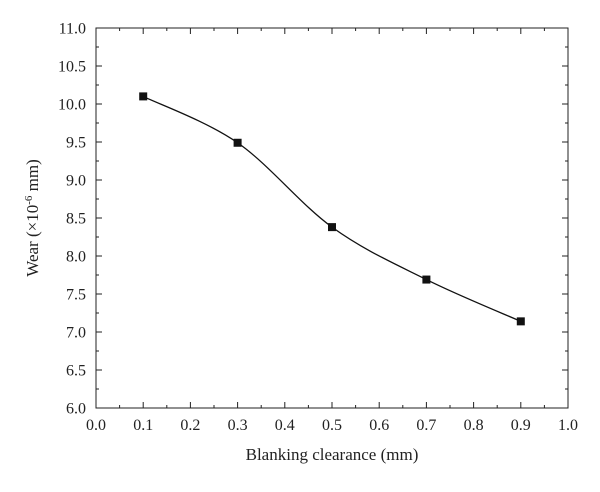 The image size is (600, 492). What do you see at coordinates (379, 425) in the screenshot?
I see `x-tick-label: 0.6` at bounding box center [379, 425].